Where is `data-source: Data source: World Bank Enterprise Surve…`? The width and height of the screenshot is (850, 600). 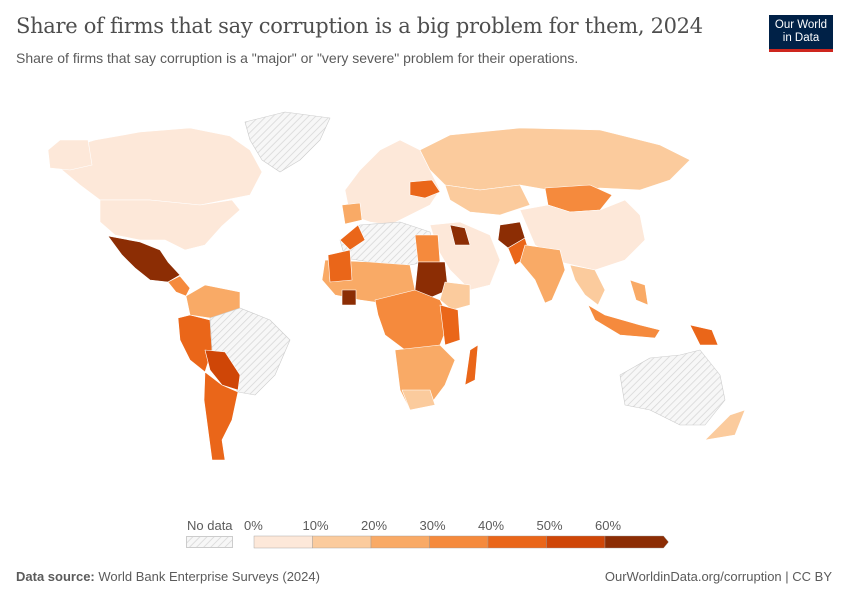
data-source: Data source: World Bank Enterprise Surve… is located at coordinates (168, 576).